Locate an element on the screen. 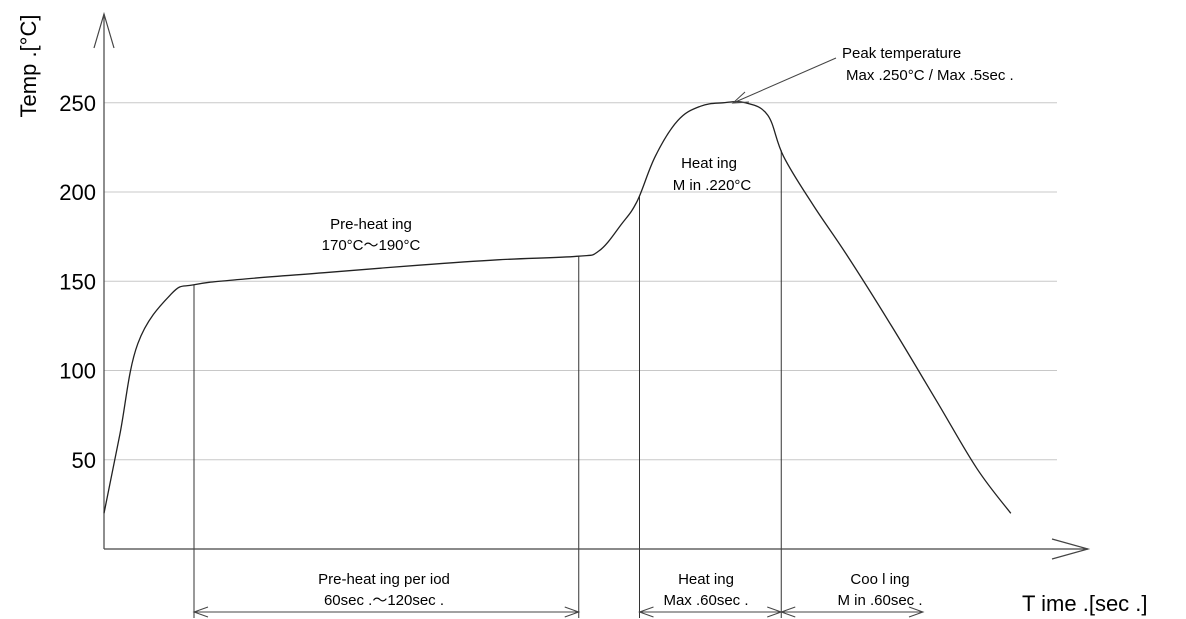 This screenshot has height=619, width=1186. preheating-period-label-line2: 60sec .〜120sec . is located at coordinates (384, 600).